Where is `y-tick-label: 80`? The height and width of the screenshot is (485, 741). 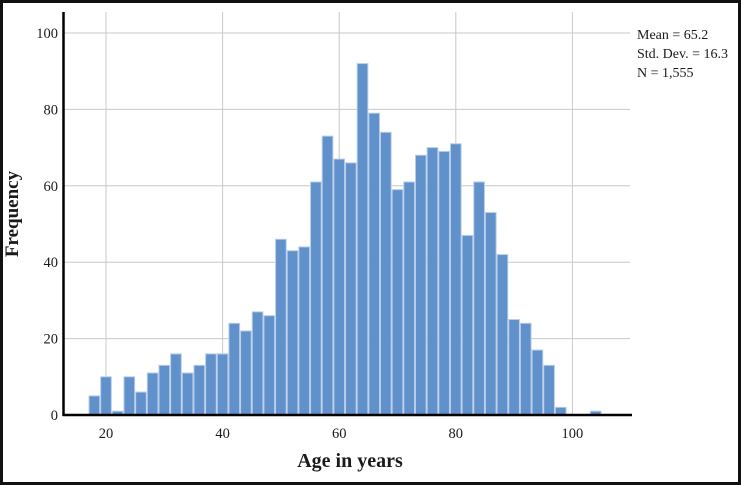 y-tick-label: 80 is located at coordinates (51, 110).